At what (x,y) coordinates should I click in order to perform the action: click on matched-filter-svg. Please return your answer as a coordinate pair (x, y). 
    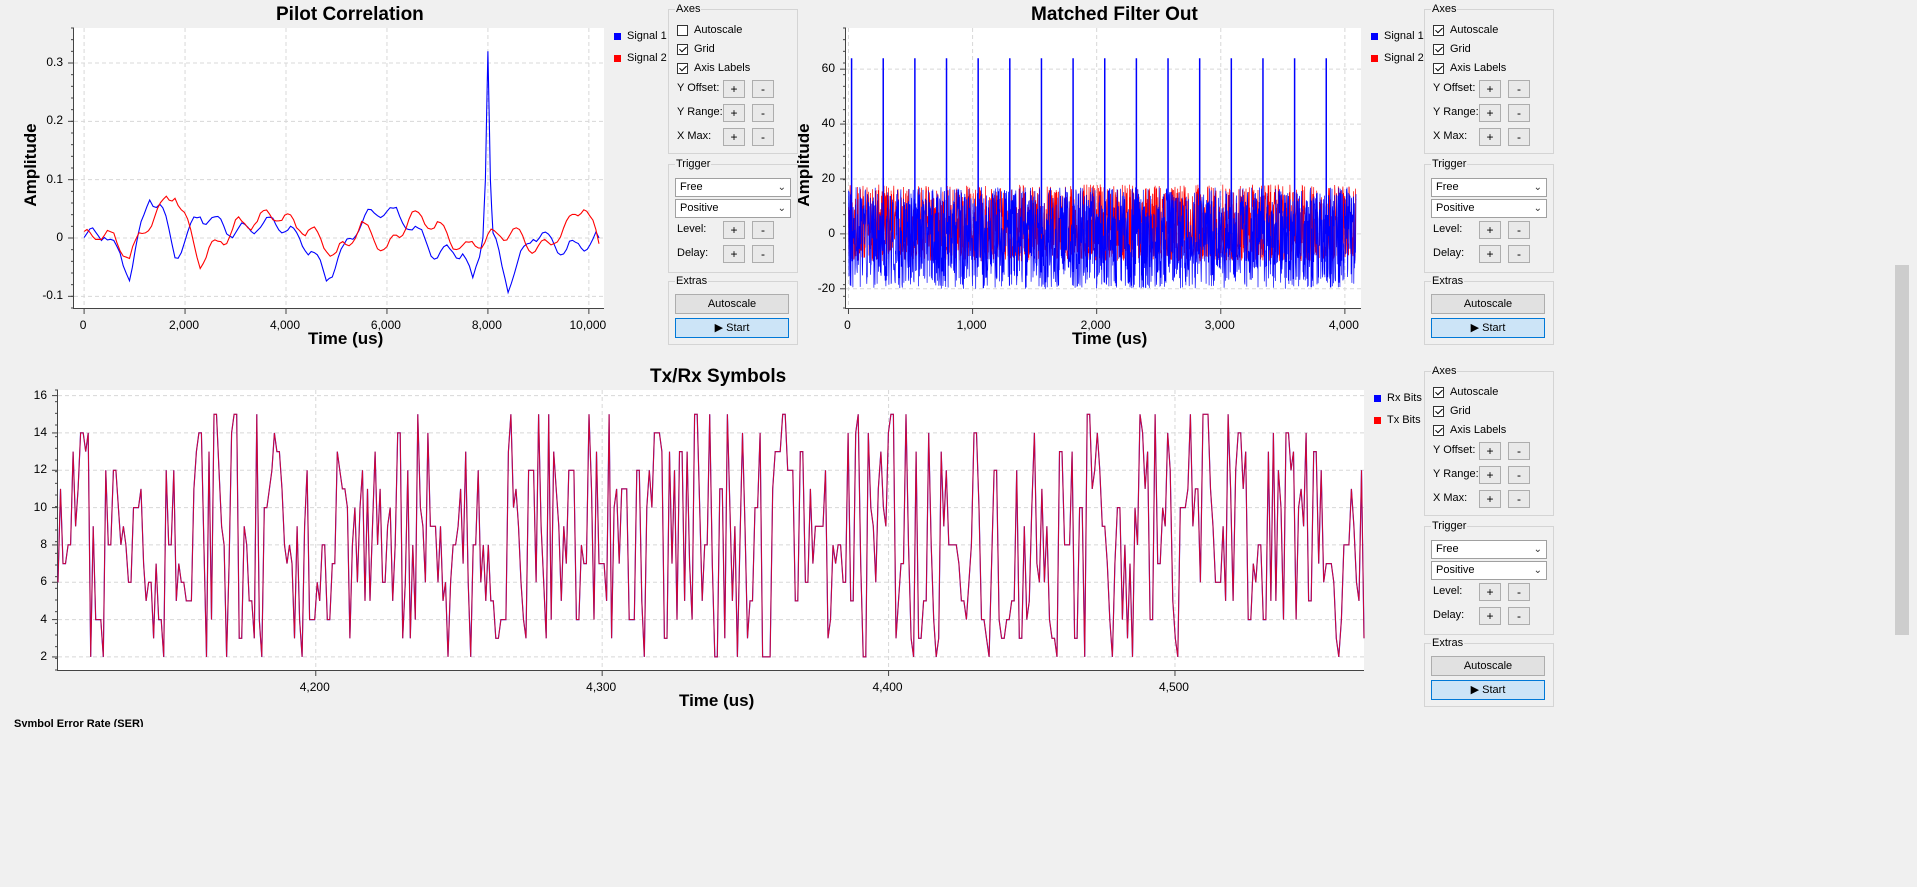
    Looking at the image, I should click on (1100, 170).